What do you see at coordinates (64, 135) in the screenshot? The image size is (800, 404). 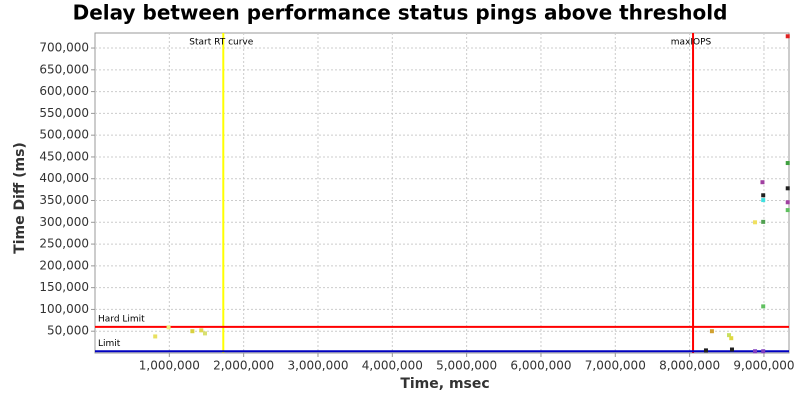 I see `y-tick-label: 500,000` at bounding box center [64, 135].